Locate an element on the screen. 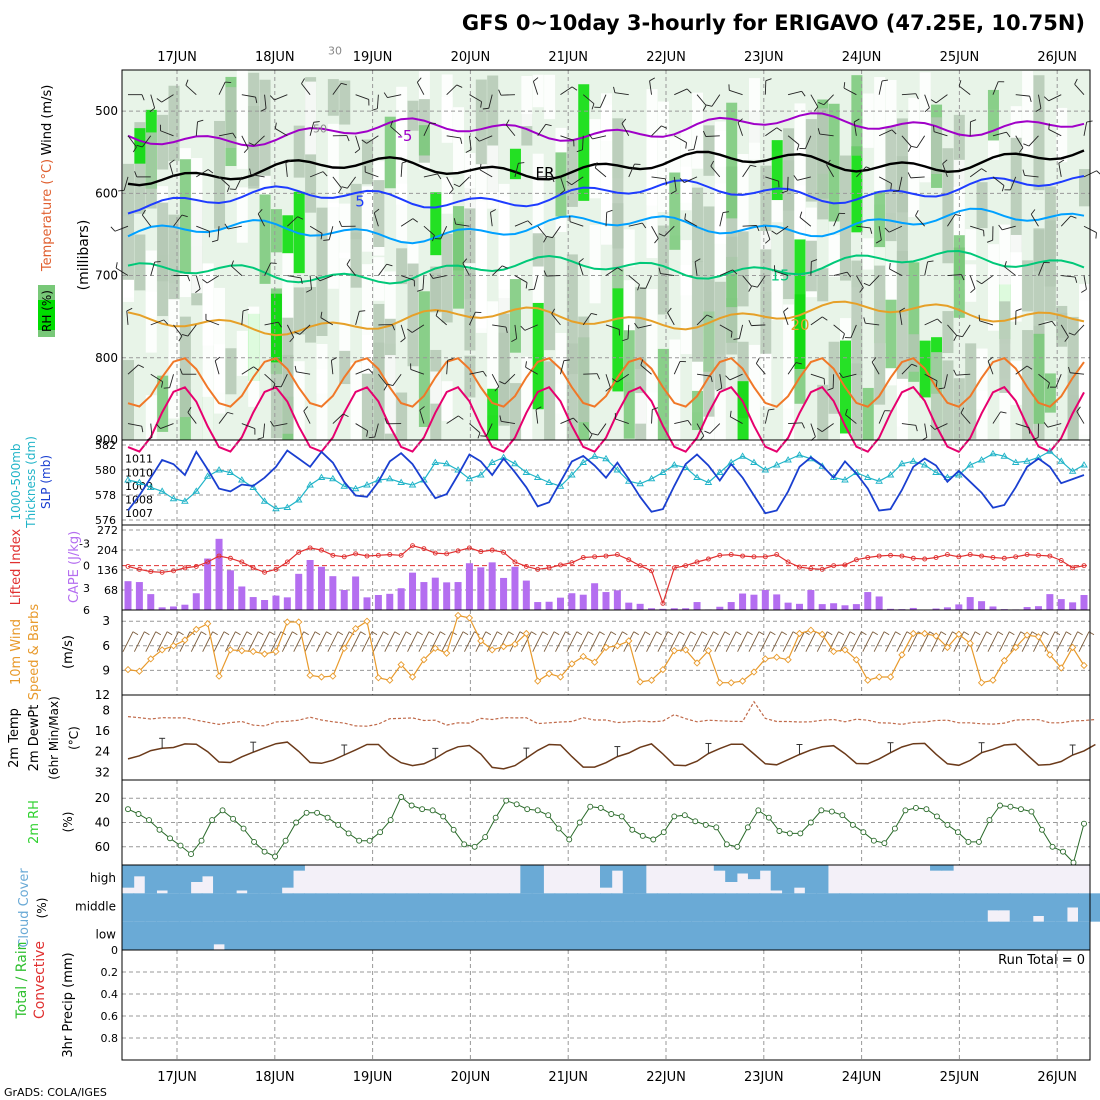  date-label-bottom: 18JUN is located at coordinates (275, 1077).